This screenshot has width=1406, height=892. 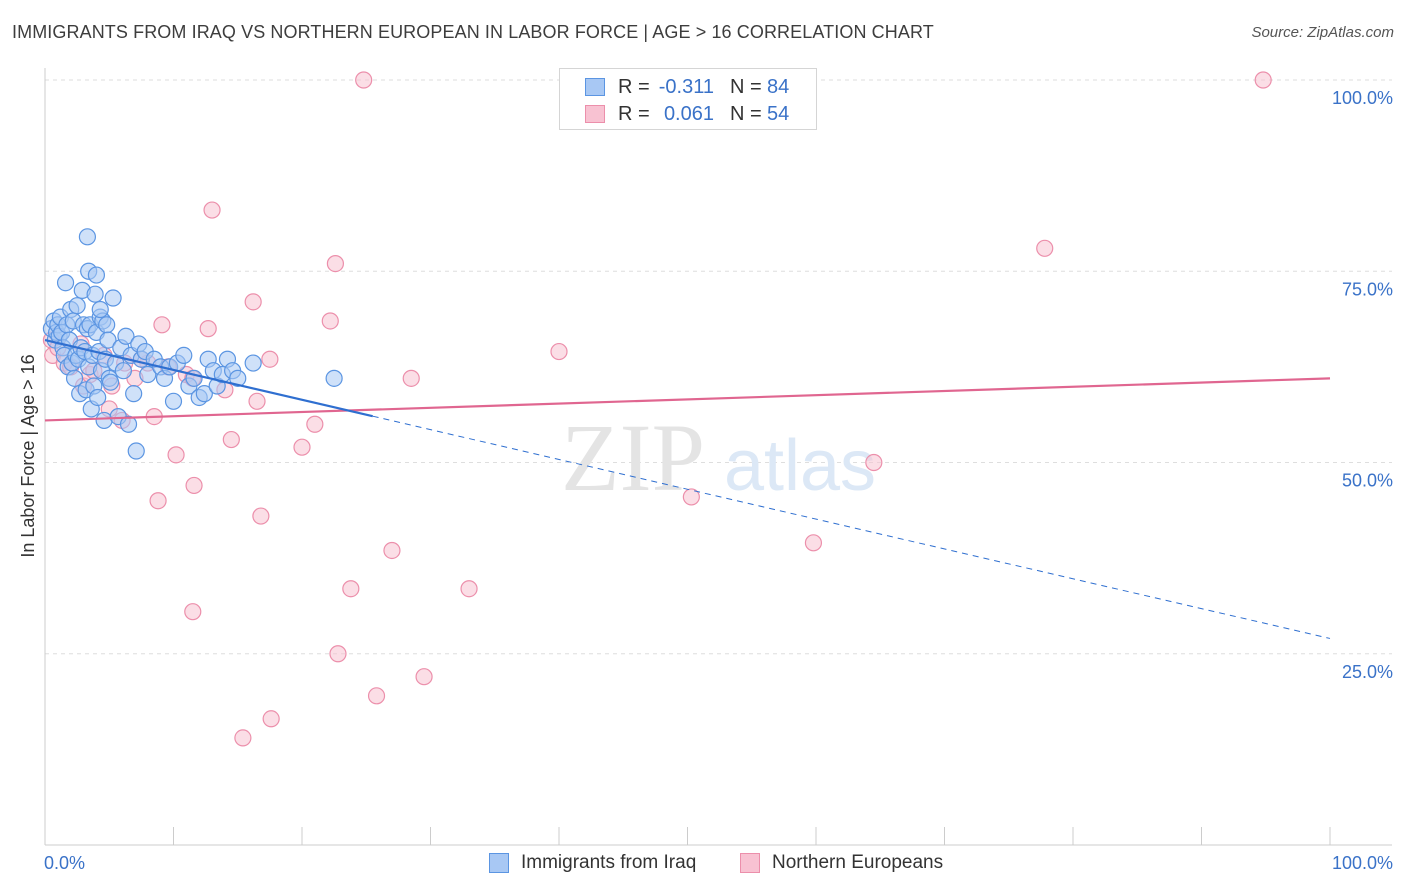 What do you see at coordinates (609, 862) in the screenshot?
I see `legend-label-iraq: Immigrants from Iraq` at bounding box center [609, 862].